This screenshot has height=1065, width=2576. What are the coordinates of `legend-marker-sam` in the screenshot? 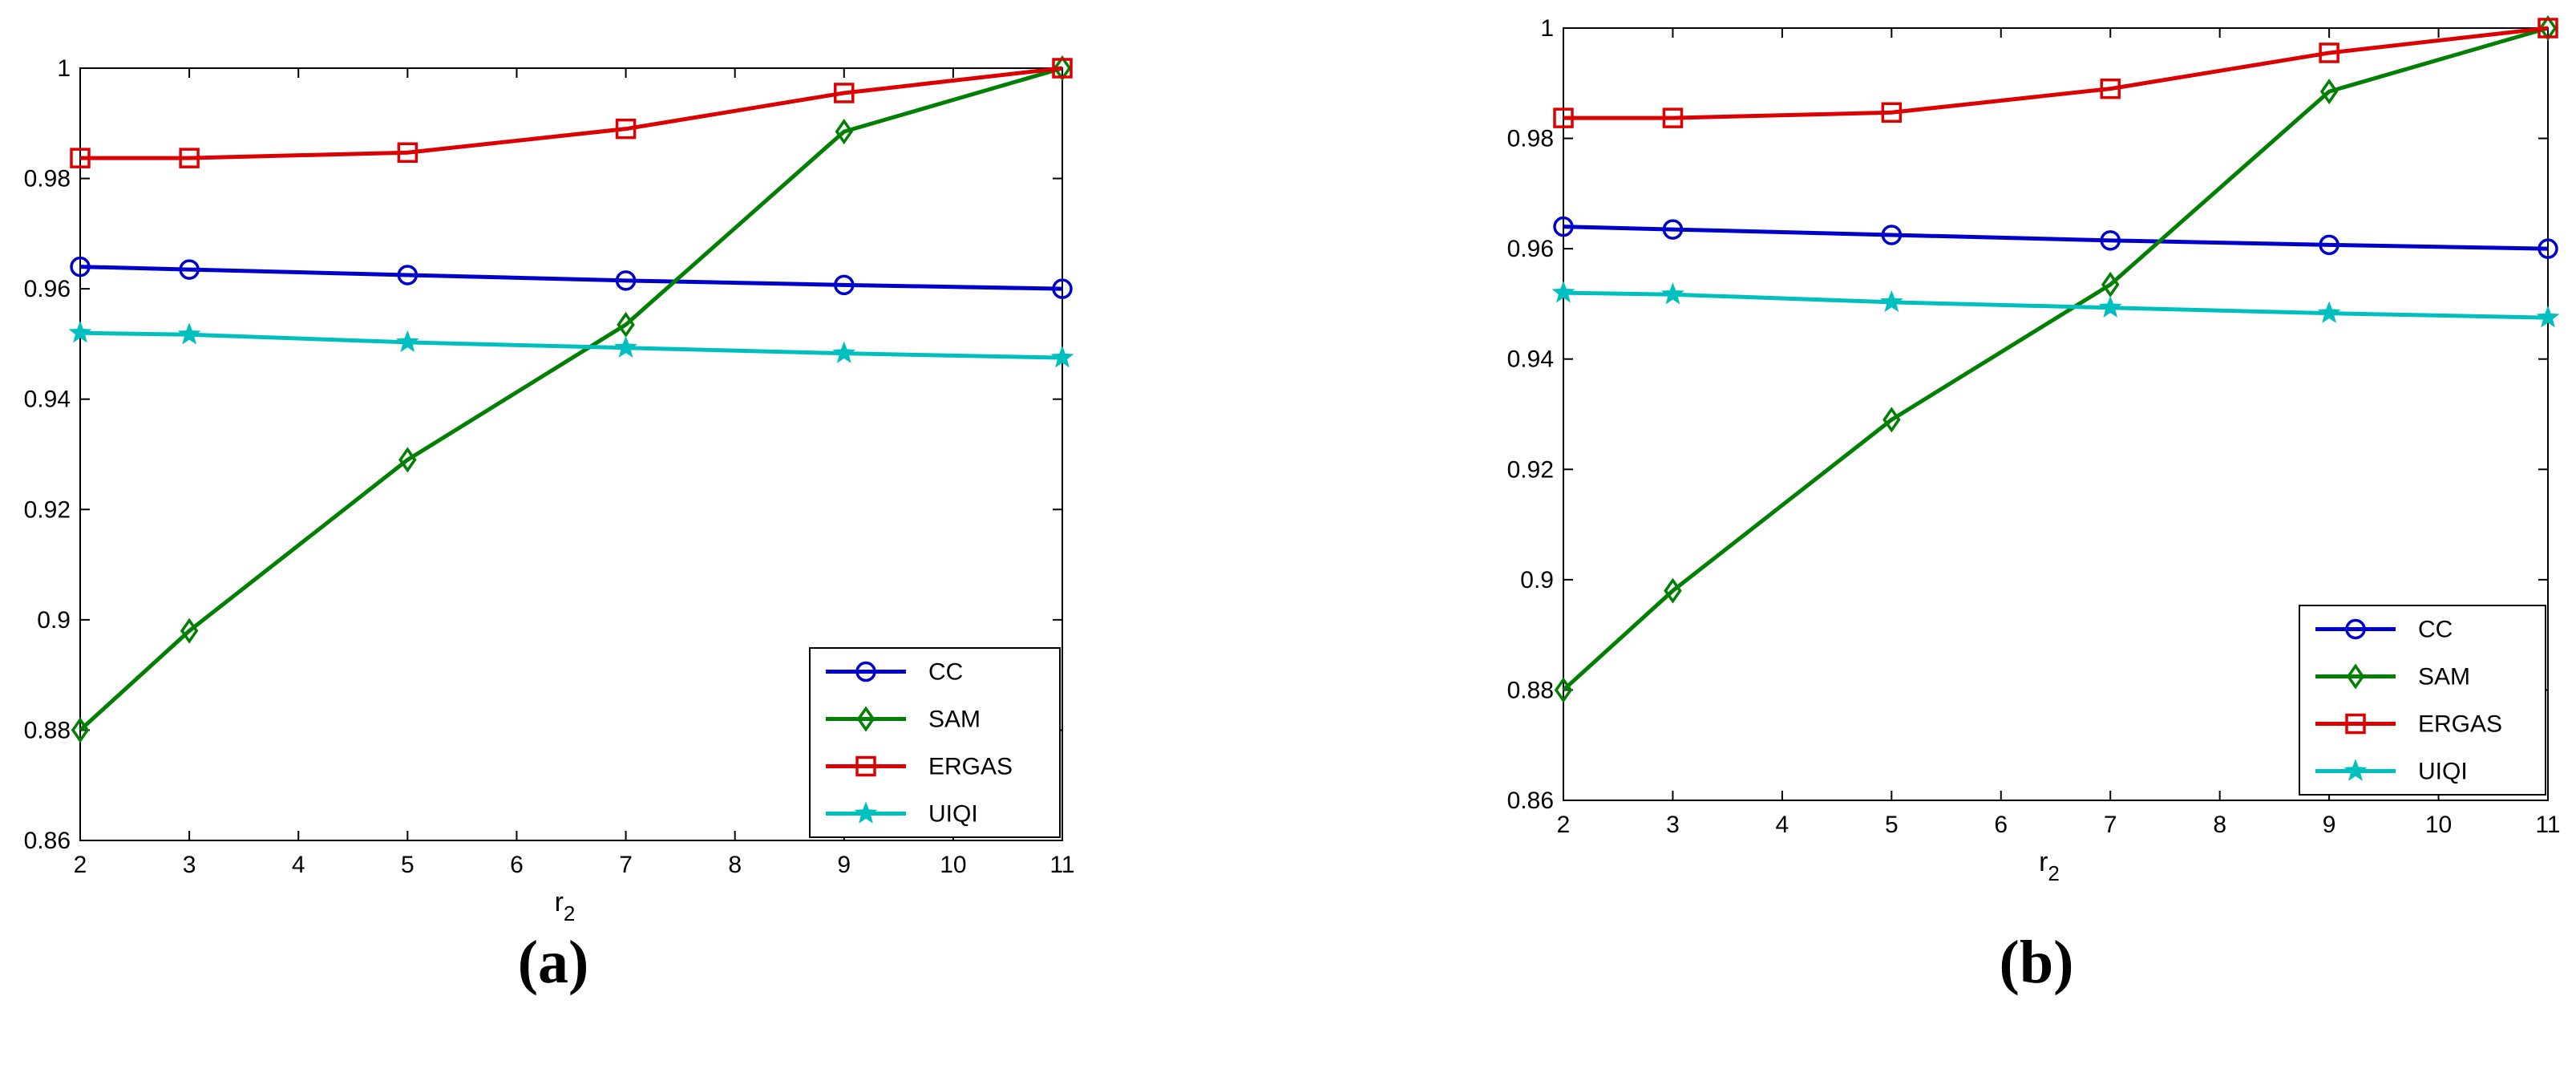 It's located at (866, 719).